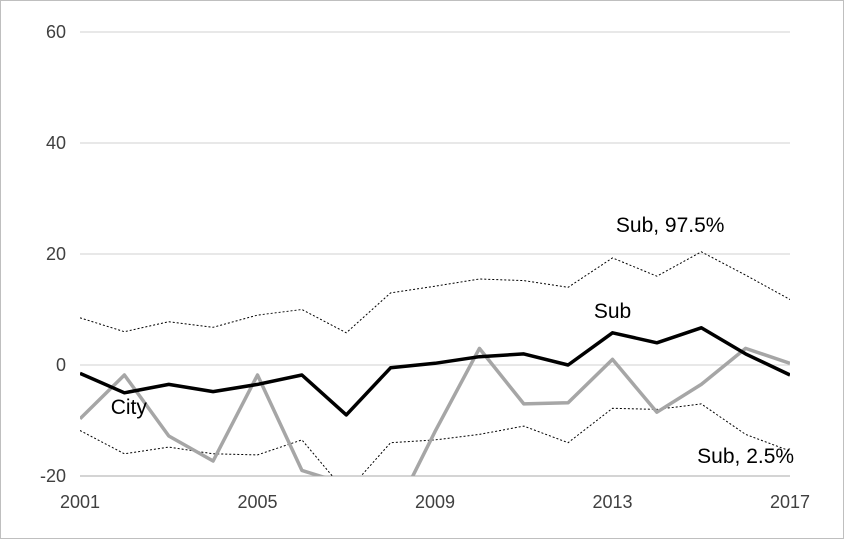 The height and width of the screenshot is (539, 844). I want to click on y-axis-ticks: -20 0 20 40 60, so click(53, 254).